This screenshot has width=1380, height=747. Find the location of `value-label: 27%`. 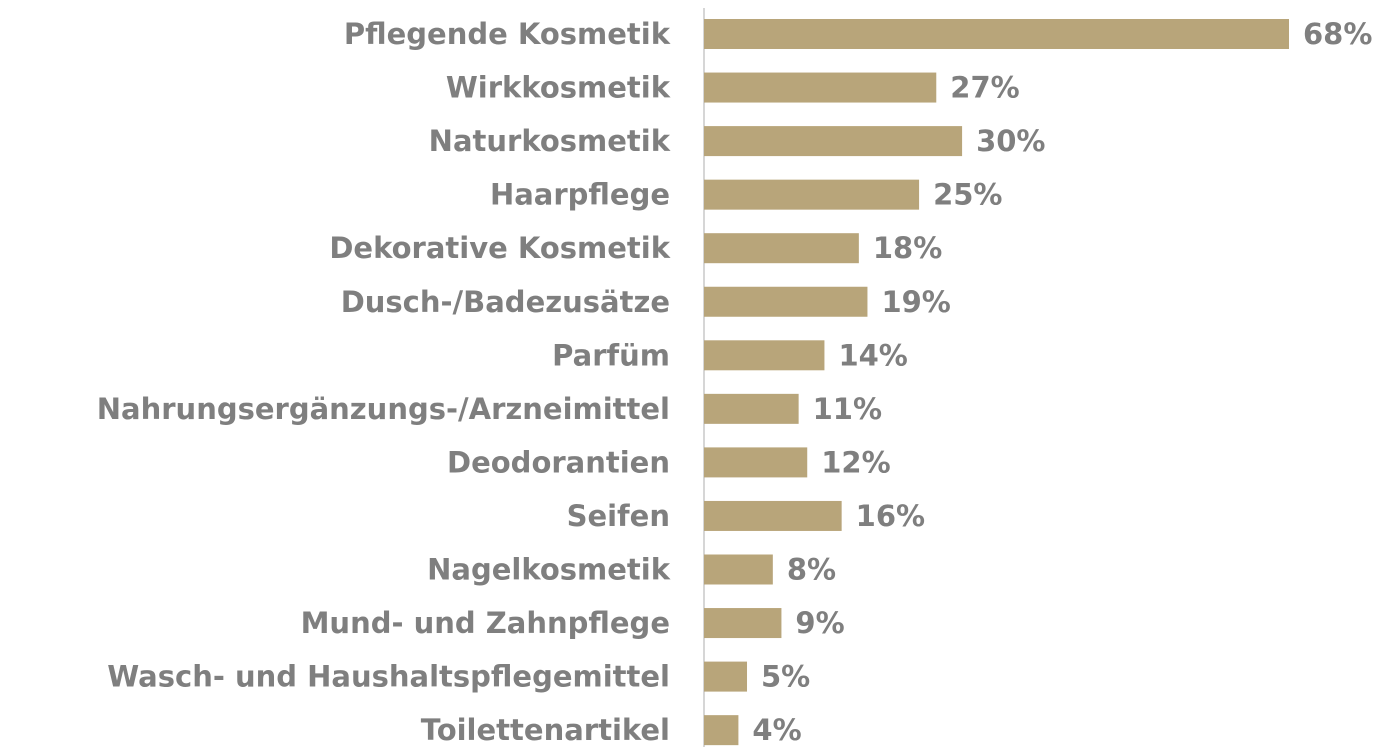

value-label: 27% is located at coordinates (984, 88).